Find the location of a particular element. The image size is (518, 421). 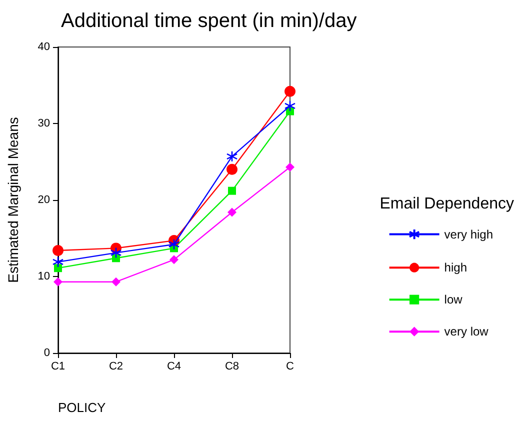

legend-label: low is located at coordinates (453, 299).